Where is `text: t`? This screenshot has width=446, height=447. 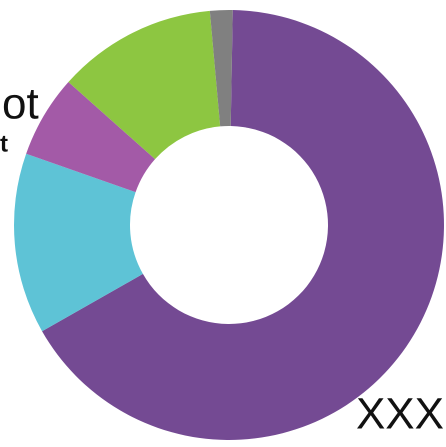 text: t is located at coordinates (4, 144).